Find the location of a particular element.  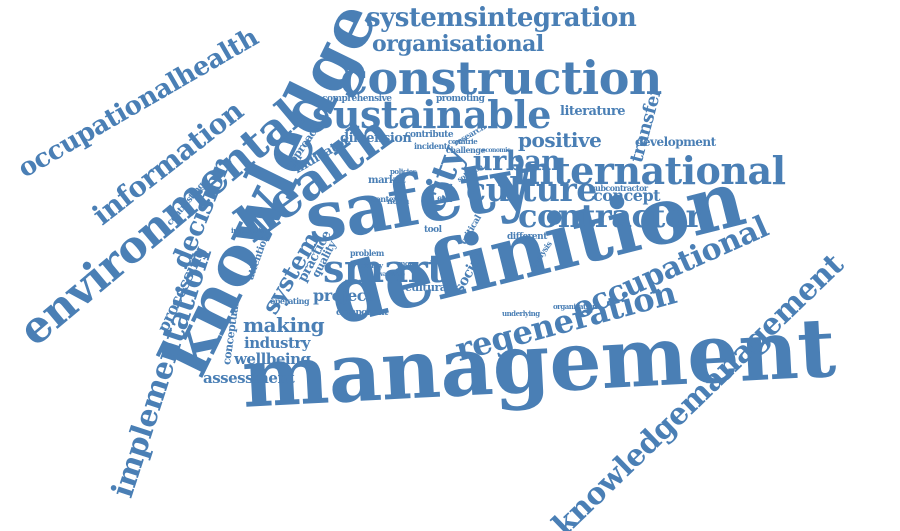

word-comprehensive: comprehensive is located at coordinates (357, 99).